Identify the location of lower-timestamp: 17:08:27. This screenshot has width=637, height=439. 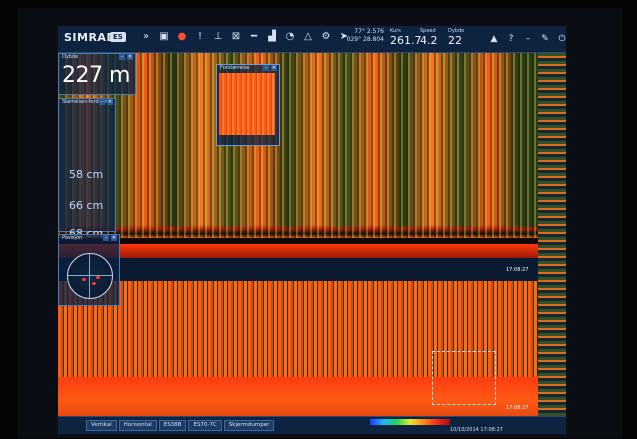
(517, 408).